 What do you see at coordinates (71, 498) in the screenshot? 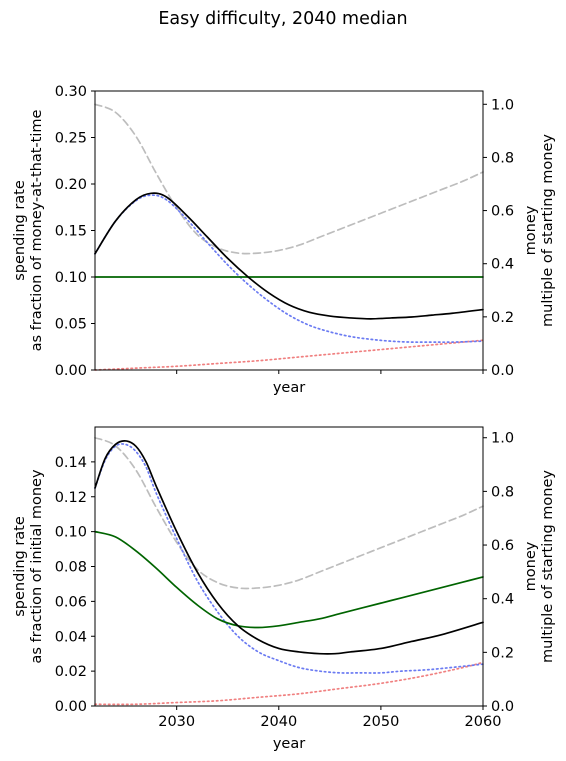
I see `bottom-y-tick-label: 0.12` at bounding box center [71, 498].